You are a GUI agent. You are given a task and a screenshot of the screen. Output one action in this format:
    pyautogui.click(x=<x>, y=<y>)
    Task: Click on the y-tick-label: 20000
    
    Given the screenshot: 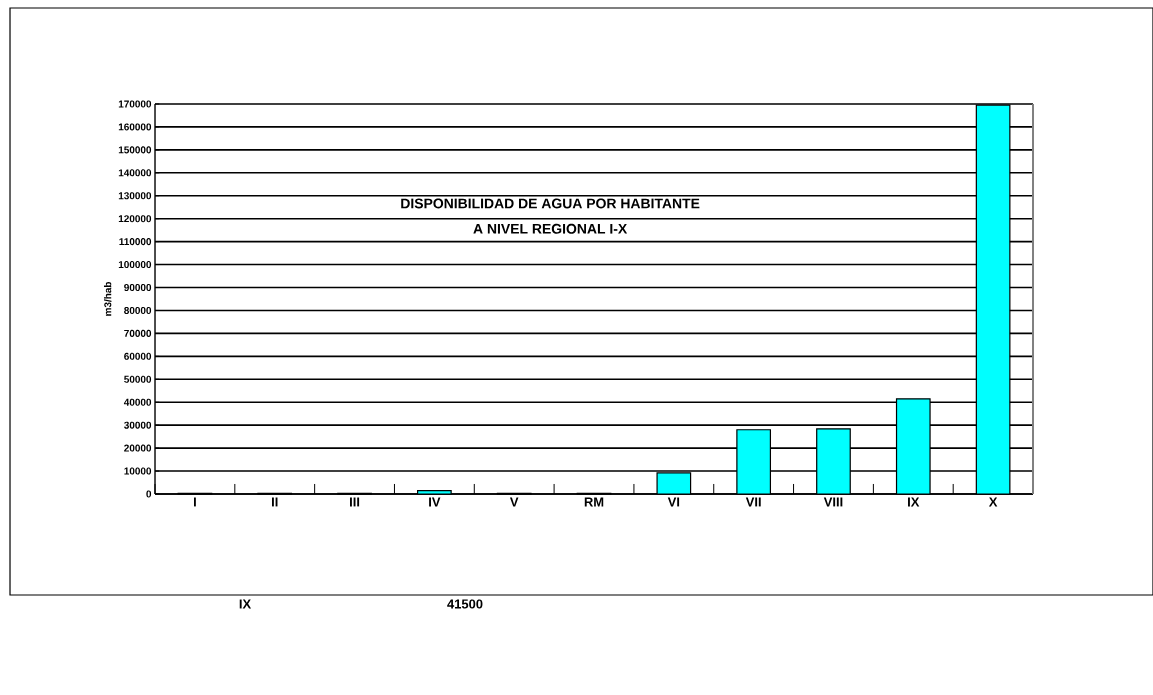 What is the action you would take?
    pyautogui.click(x=138, y=448)
    